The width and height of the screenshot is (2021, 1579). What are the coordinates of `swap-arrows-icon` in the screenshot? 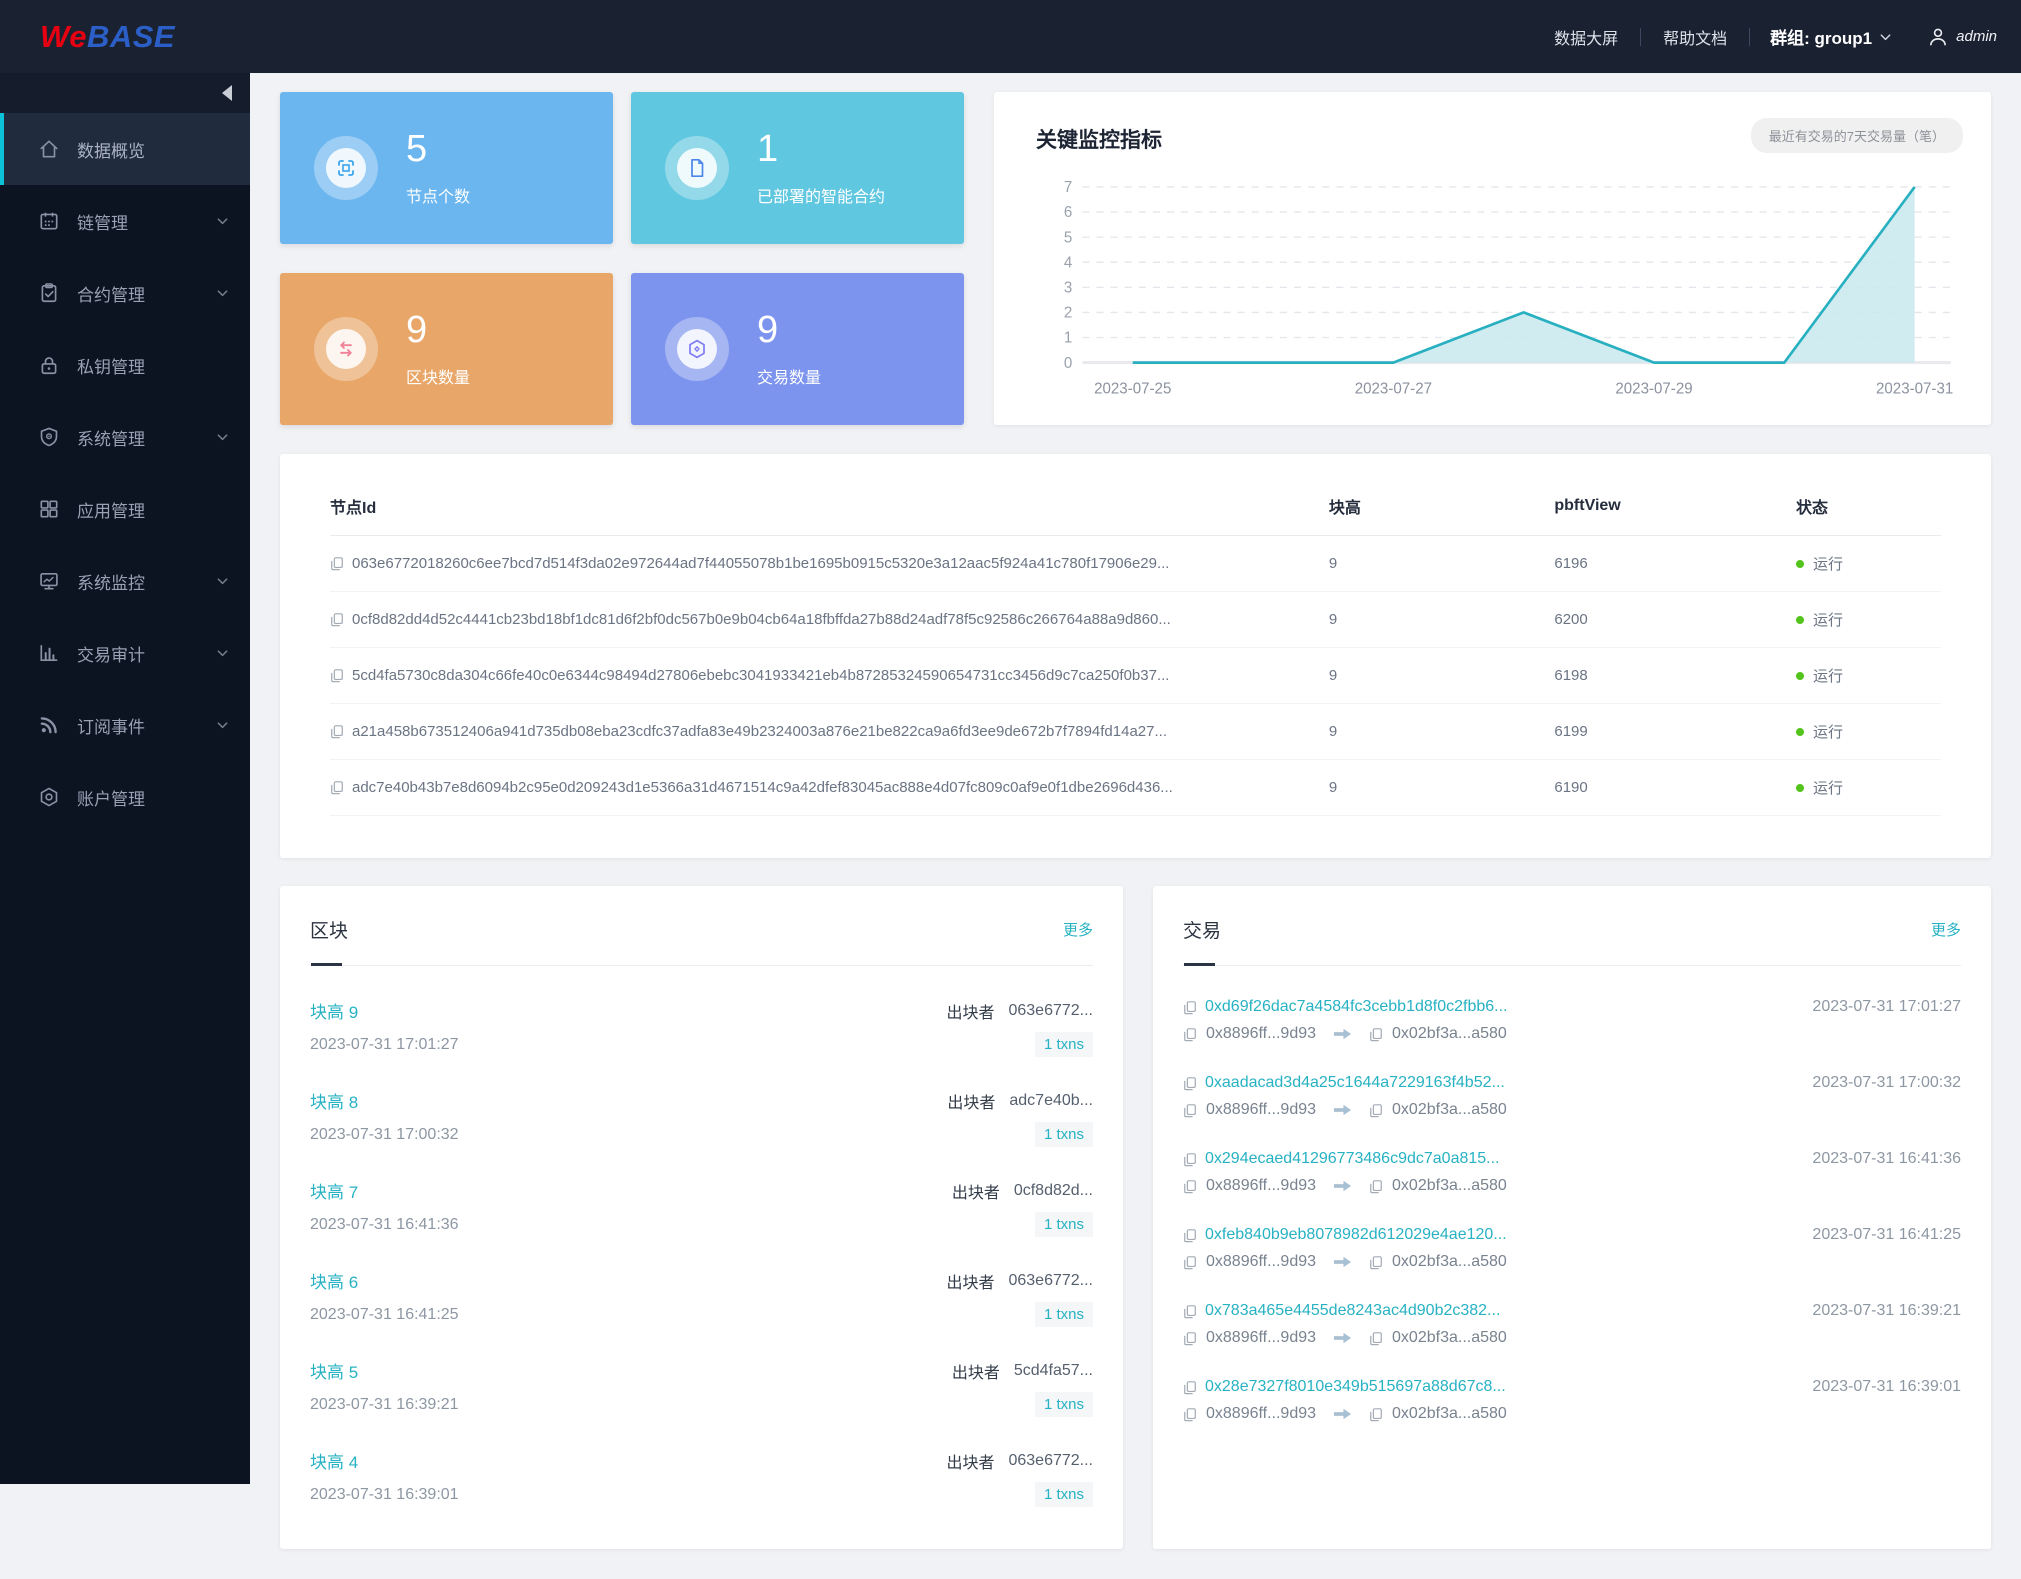 It's located at (346, 349).